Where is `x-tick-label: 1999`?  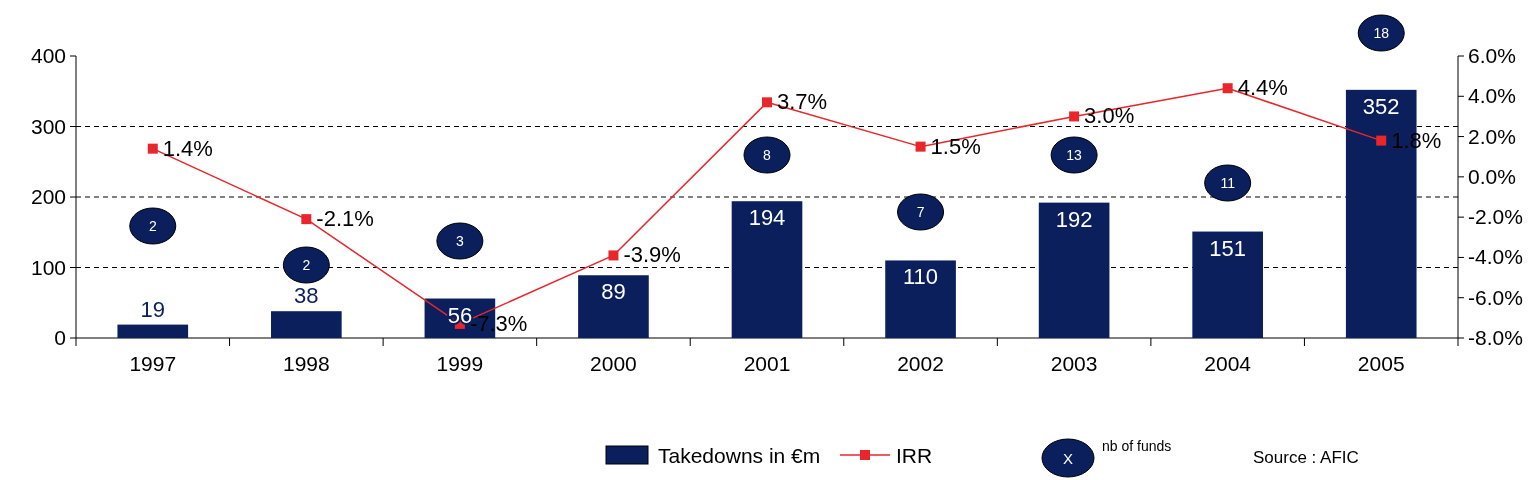
x-tick-label: 1999 is located at coordinates (460, 363).